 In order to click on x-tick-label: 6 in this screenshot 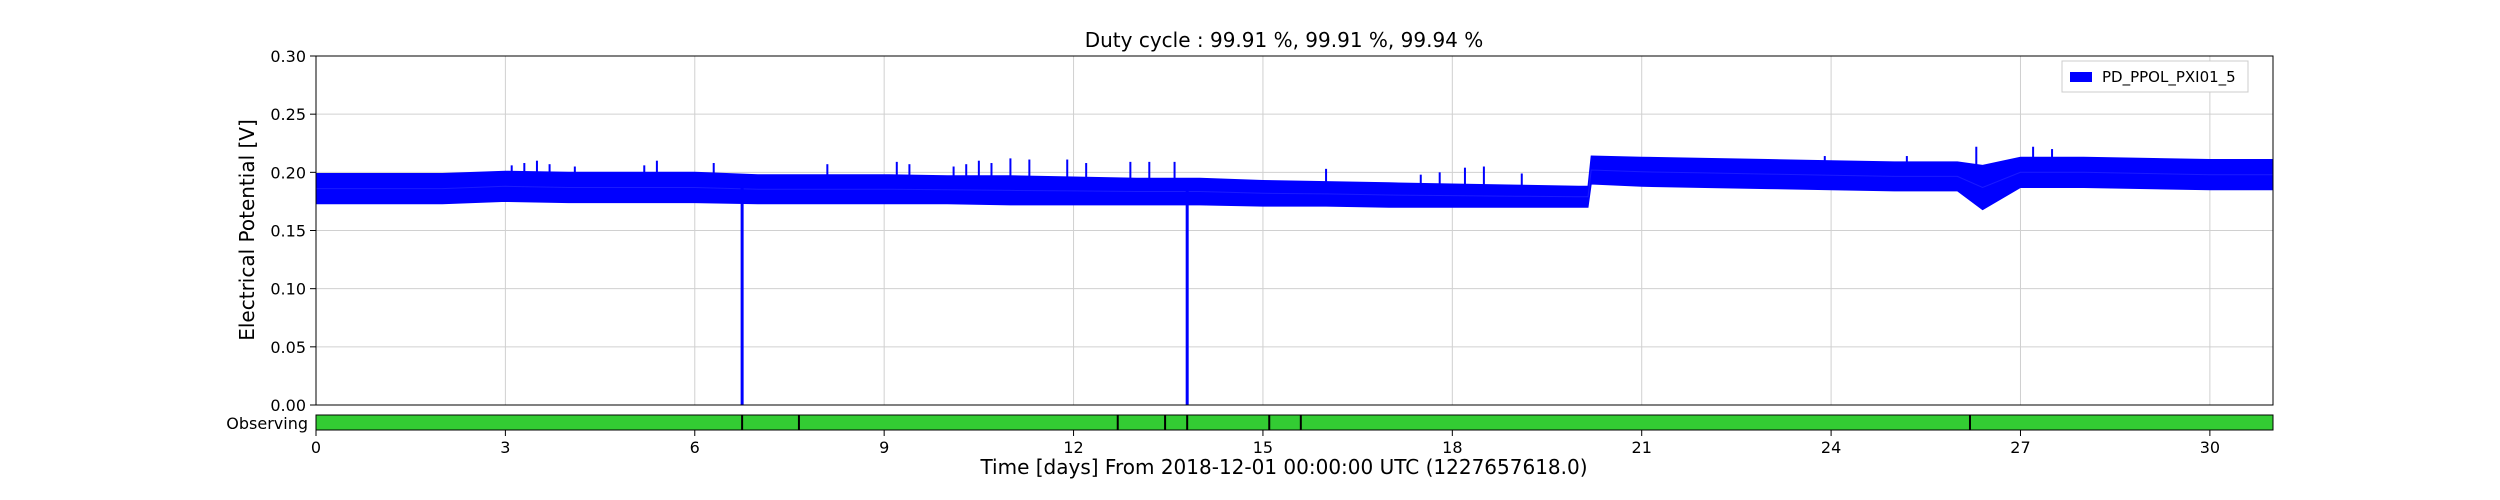, I will do `click(695, 447)`.